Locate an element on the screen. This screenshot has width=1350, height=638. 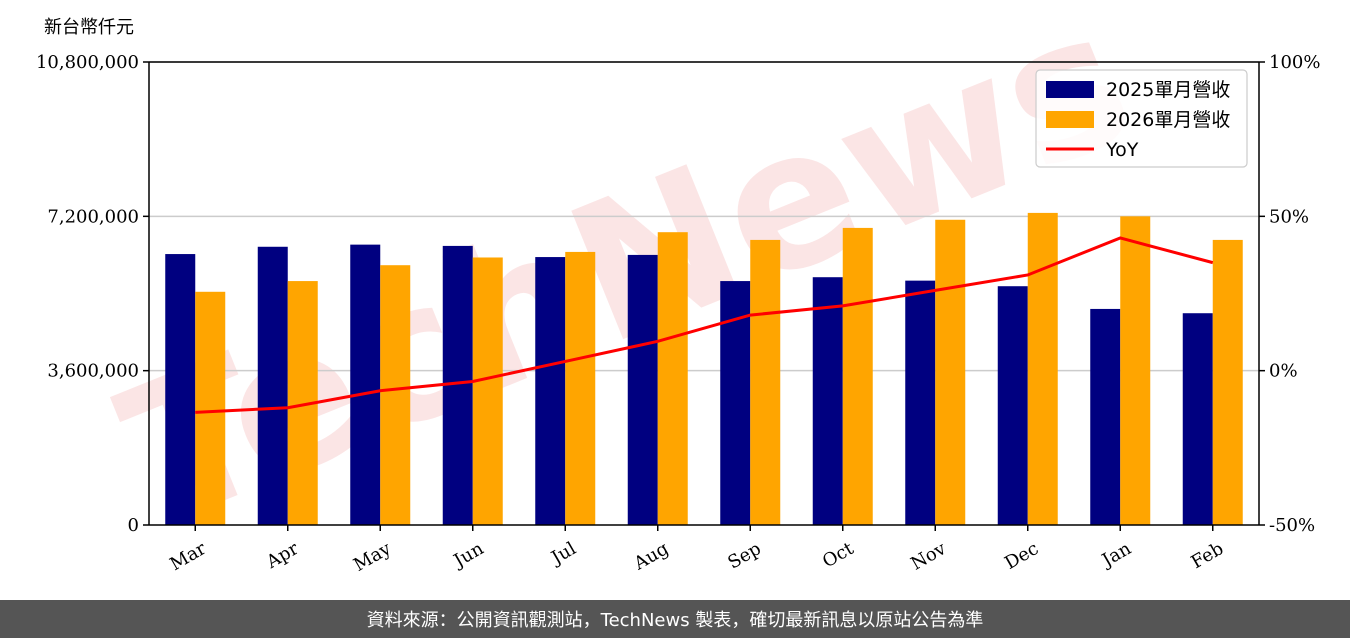
bar-2025-apr is located at coordinates (272, 385).